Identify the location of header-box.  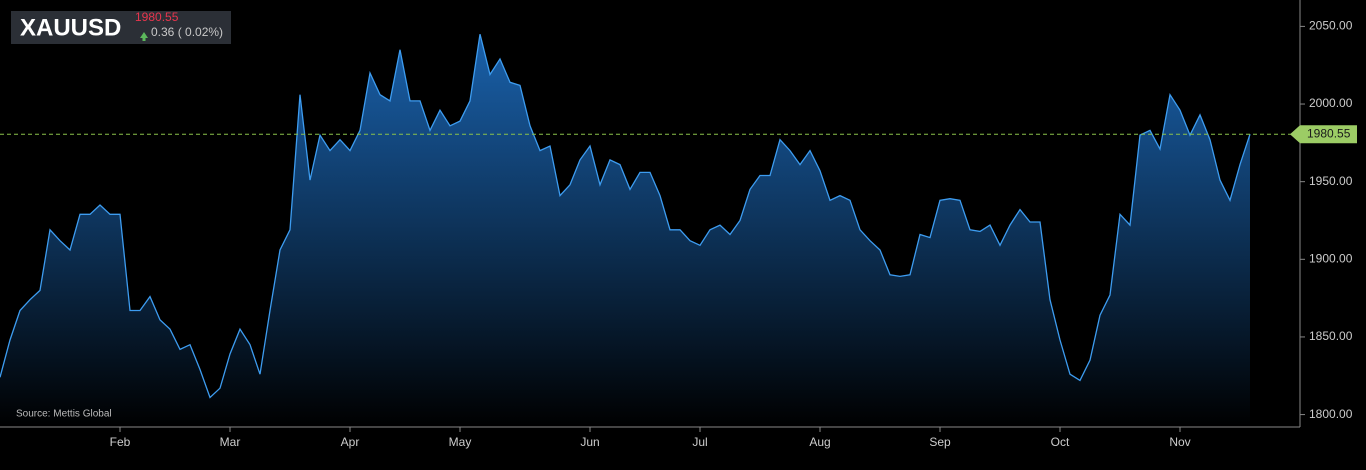
(121, 27).